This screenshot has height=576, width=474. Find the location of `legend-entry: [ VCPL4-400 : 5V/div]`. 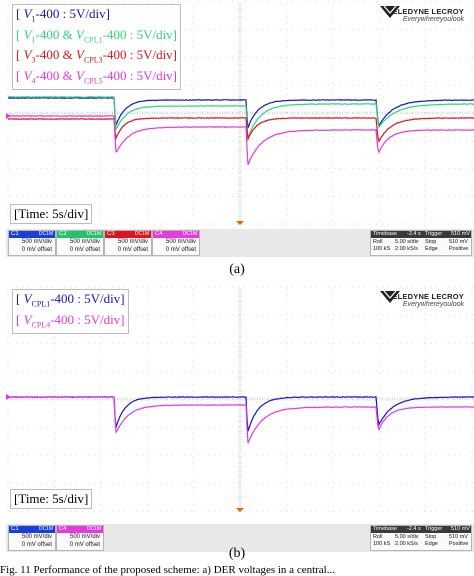

legend-entry: [ VCPL4-400 : 5V/div] is located at coordinates (70, 320).